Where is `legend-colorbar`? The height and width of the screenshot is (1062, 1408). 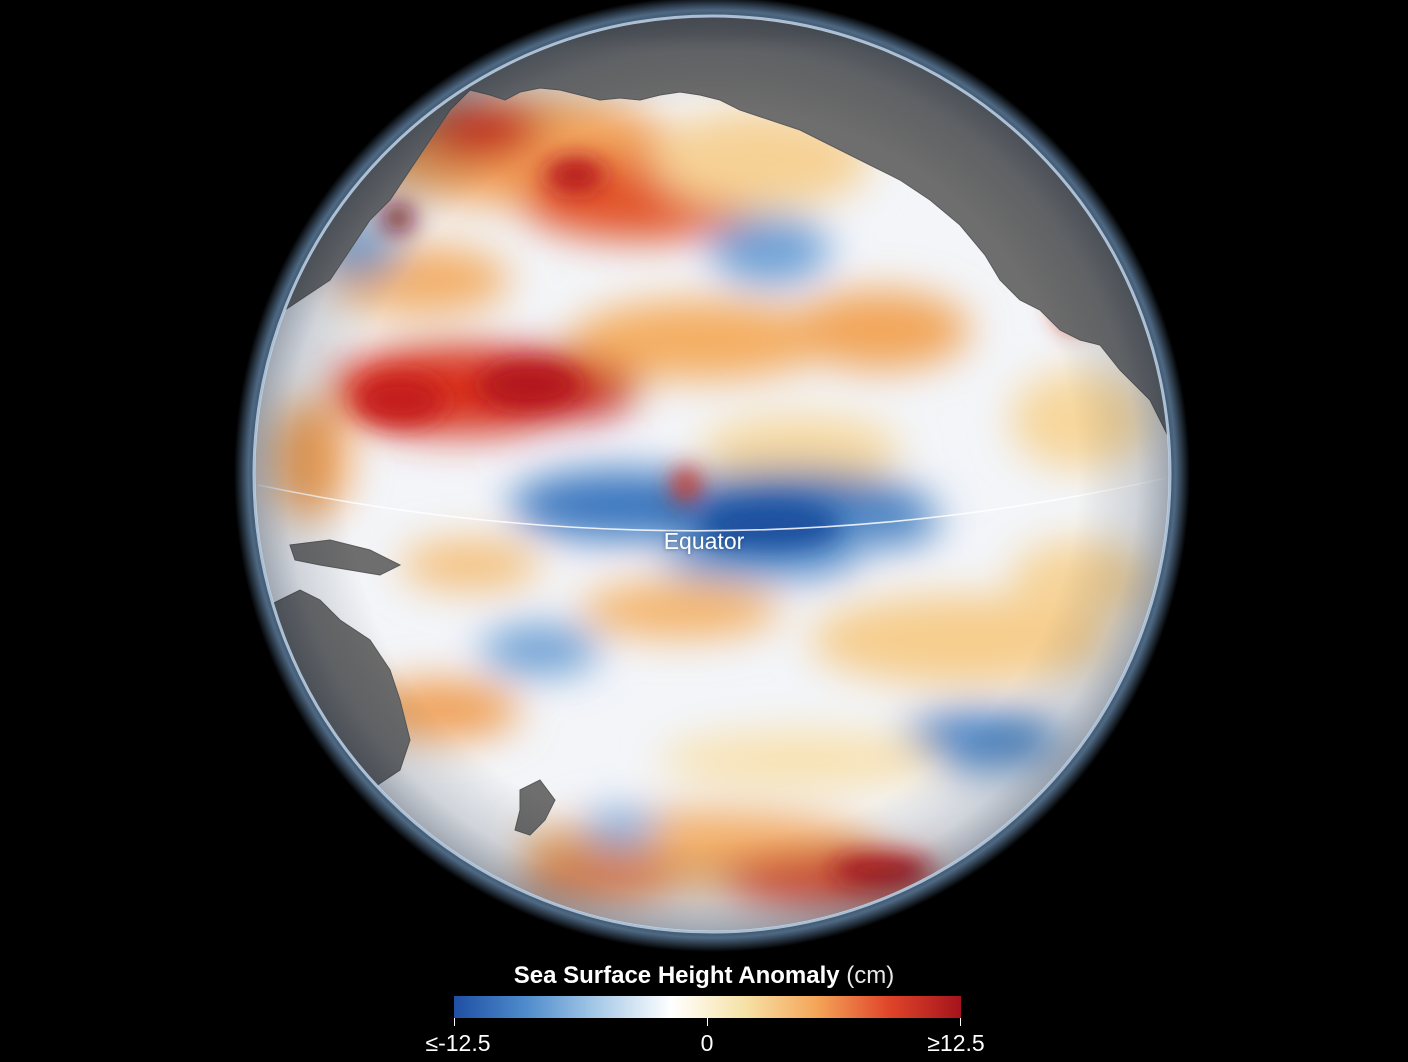
legend-colorbar is located at coordinates (707, 1007).